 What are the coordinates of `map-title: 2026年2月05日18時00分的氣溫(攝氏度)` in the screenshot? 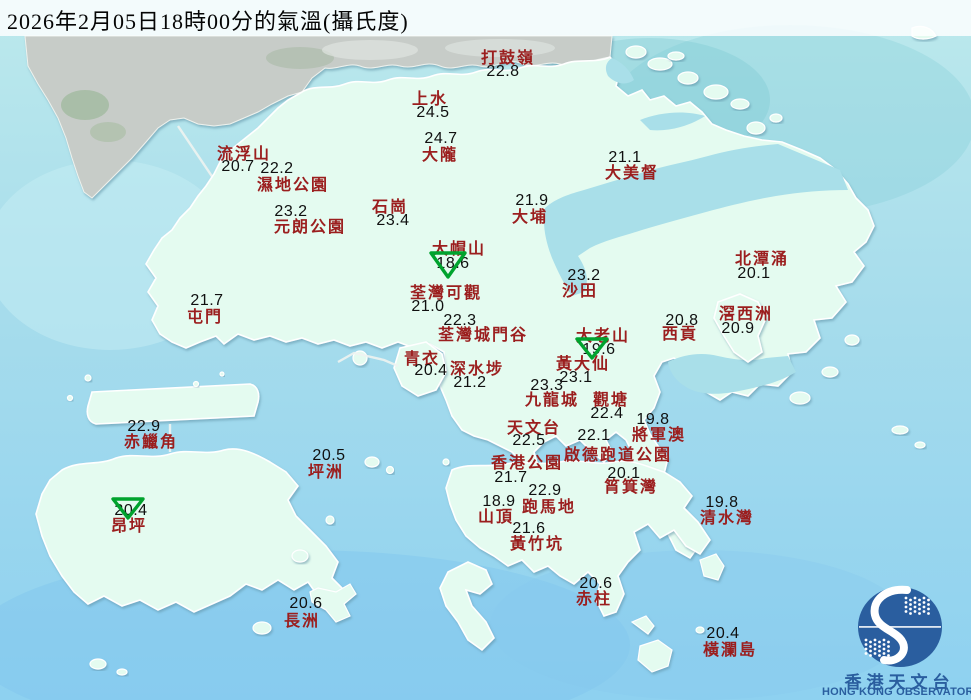 It's located at (208, 21).